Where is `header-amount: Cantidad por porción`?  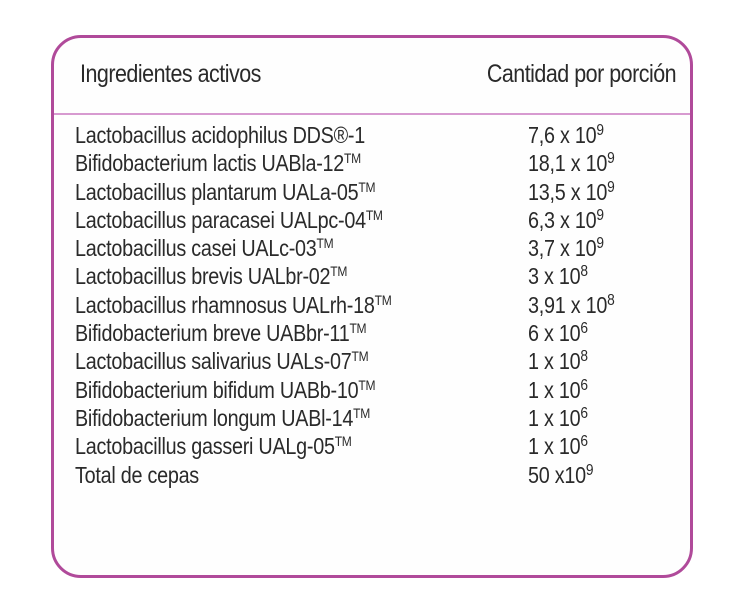
header-amount: Cantidad por porción is located at coordinates (581, 74).